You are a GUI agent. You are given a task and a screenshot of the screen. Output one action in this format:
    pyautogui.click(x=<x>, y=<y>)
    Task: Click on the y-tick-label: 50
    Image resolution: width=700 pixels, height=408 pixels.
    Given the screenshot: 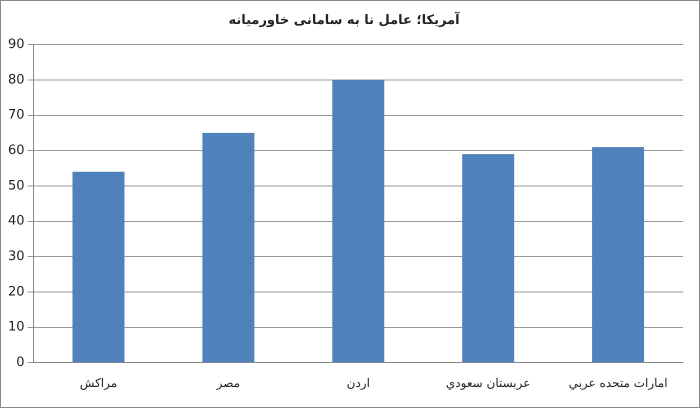 What is the action you would take?
    pyautogui.click(x=16, y=186)
    